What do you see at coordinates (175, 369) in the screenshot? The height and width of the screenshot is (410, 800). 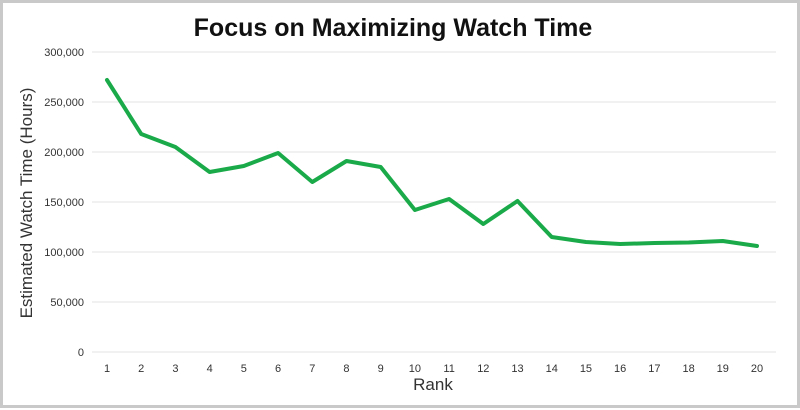 I see `x-tick-label: 3` at bounding box center [175, 369].